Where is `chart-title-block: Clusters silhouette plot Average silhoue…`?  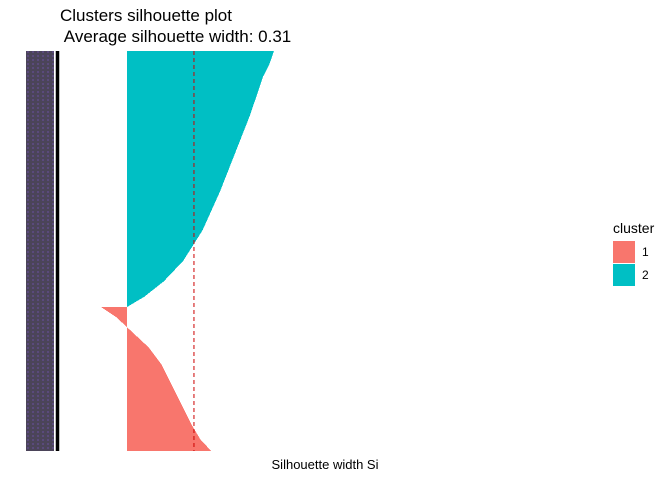 chart-title-block: Clusters silhouette plot Average silhoue… is located at coordinates (175, 26).